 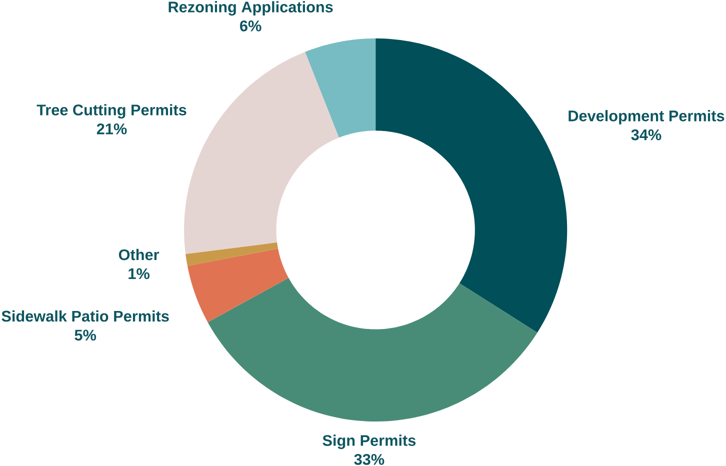 What do you see at coordinates (369, 459) in the screenshot?
I see `data-label: 33%` at bounding box center [369, 459].